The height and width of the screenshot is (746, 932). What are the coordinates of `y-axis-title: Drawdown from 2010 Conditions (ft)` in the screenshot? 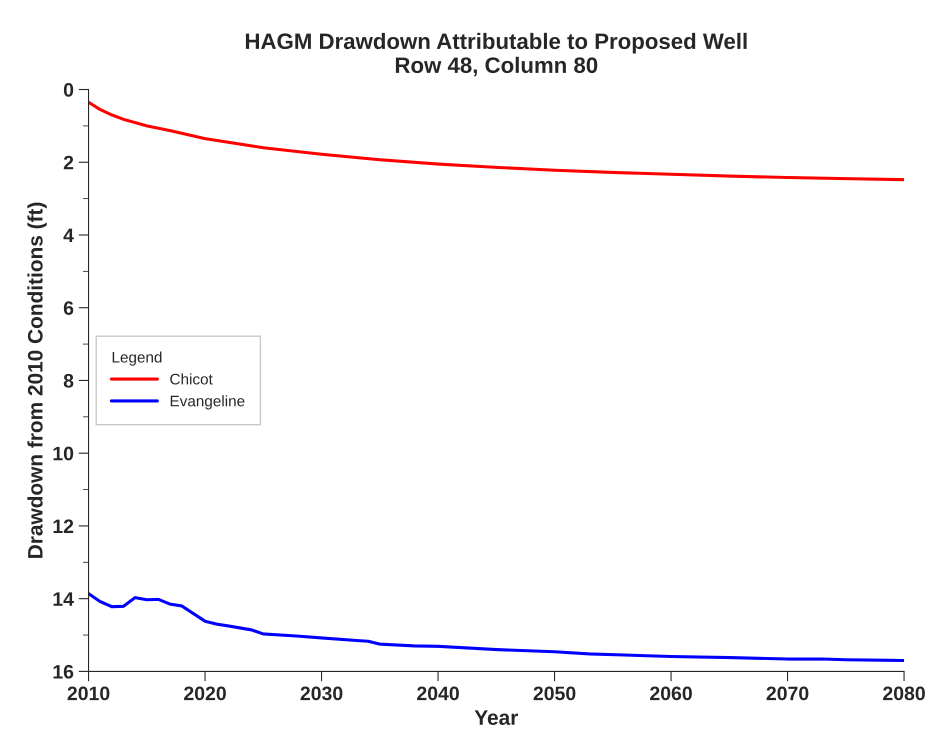 It's located at (37, 380).